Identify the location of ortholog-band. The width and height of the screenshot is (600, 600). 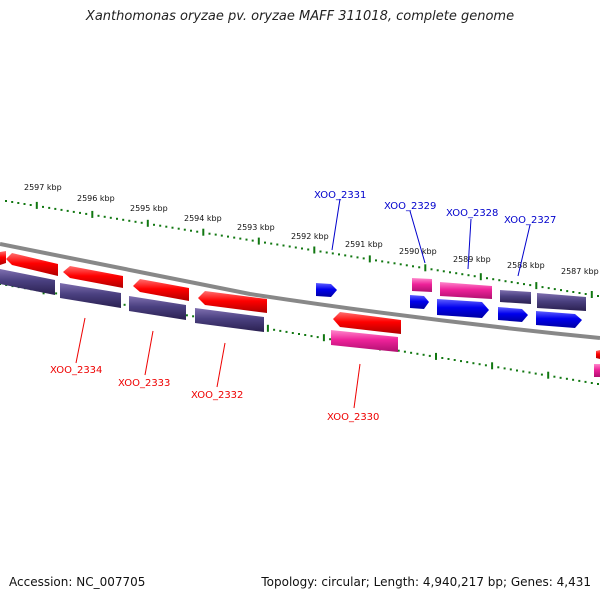
(90, 295).